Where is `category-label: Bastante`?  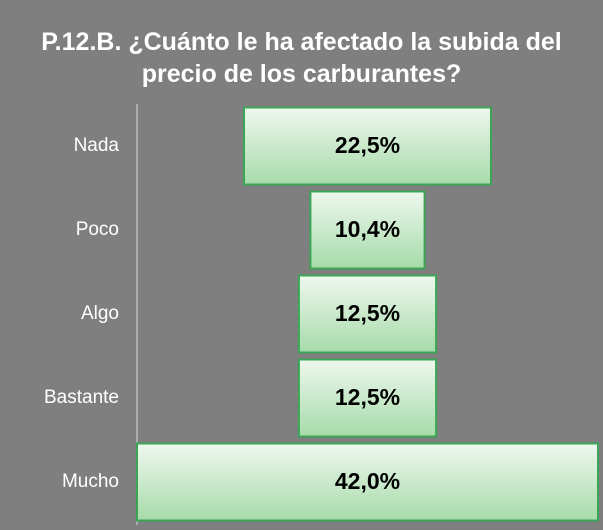 category-label: Bastante is located at coordinates (81, 397).